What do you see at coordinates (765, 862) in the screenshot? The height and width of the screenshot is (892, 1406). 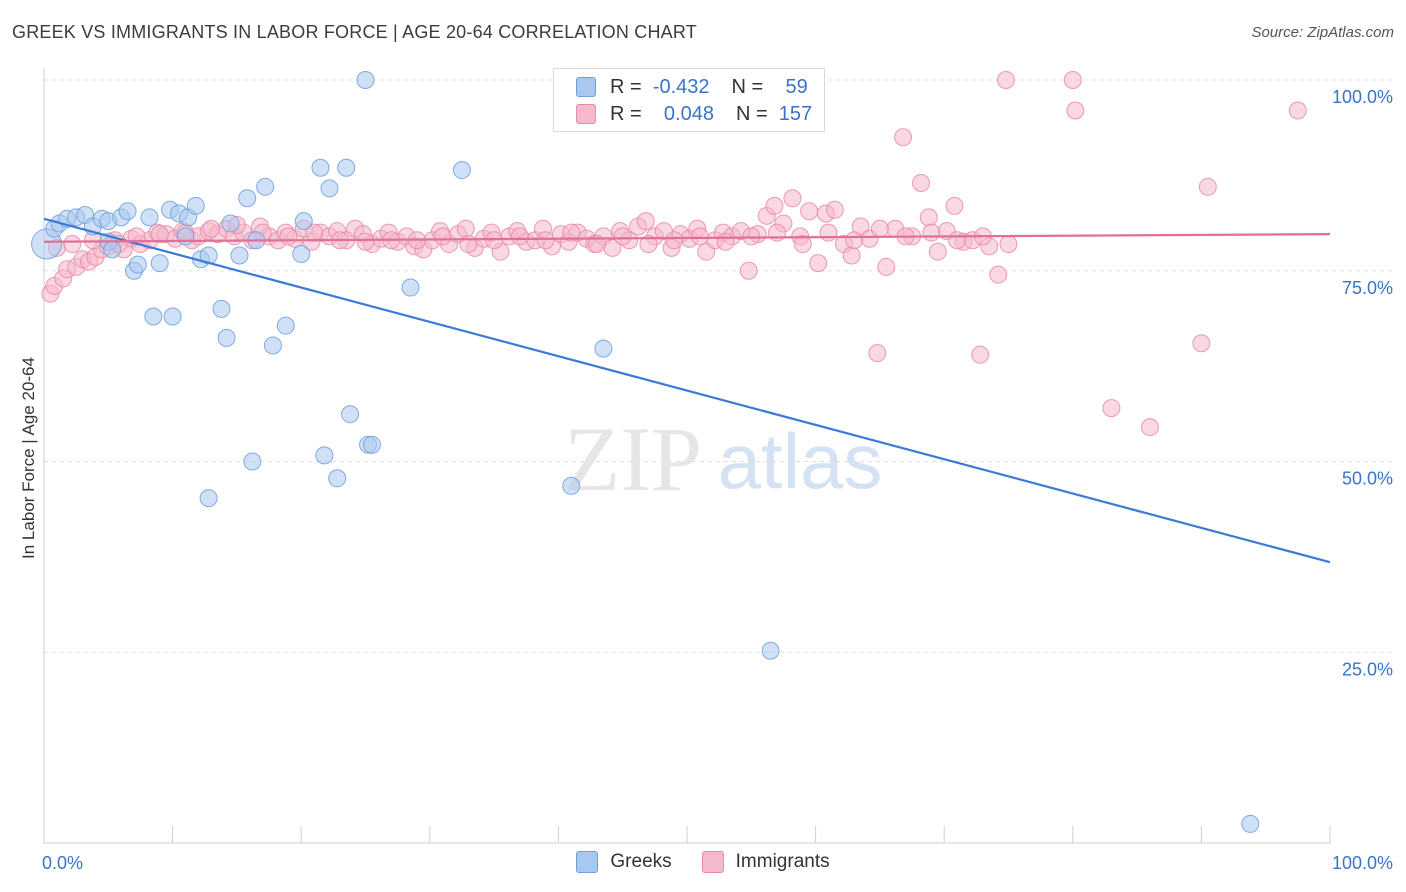 I see `legend-item-immigrants: Immigrants` at bounding box center [765, 862].